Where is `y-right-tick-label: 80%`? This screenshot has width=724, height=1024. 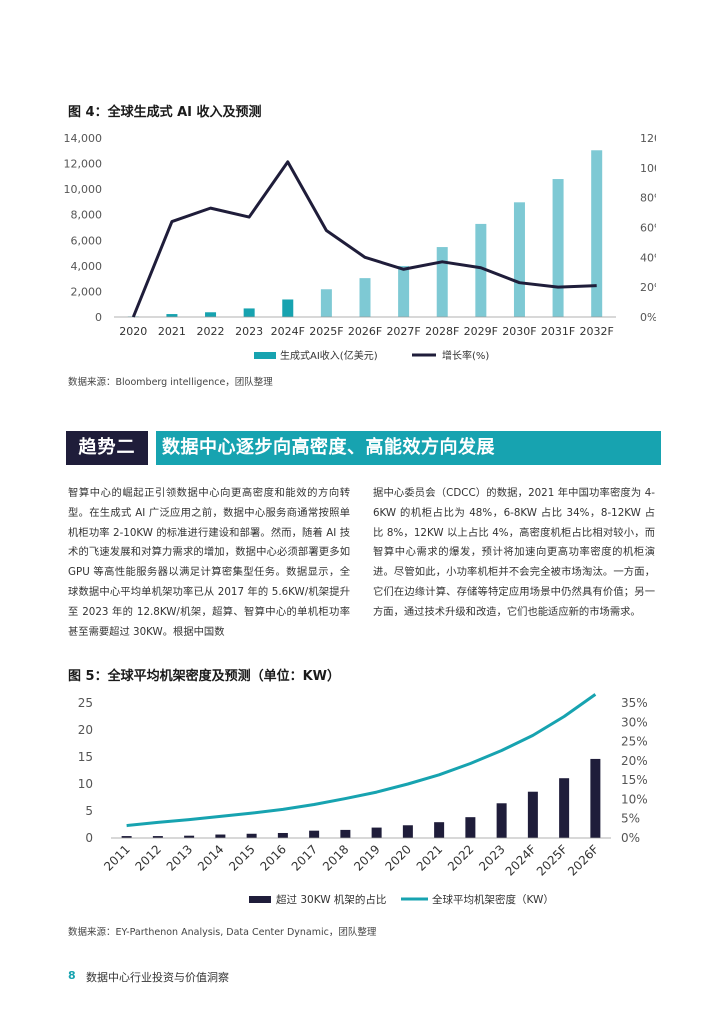 y-right-tick-label: 80% is located at coordinates (648, 198).